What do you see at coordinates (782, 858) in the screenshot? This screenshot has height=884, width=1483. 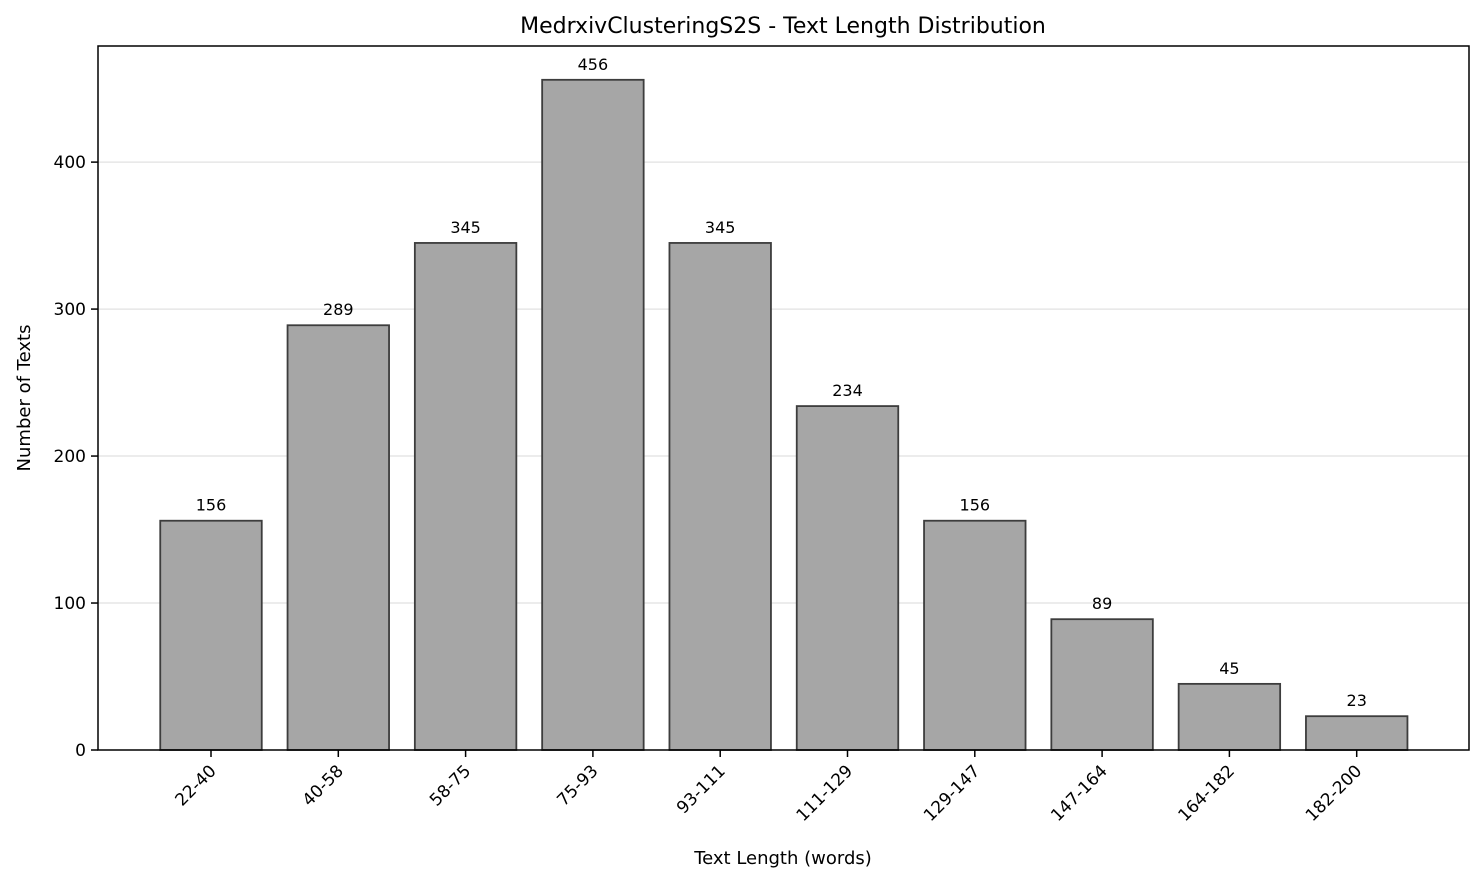 I see `x-axis-label: Text Length (words)` at bounding box center [782, 858].